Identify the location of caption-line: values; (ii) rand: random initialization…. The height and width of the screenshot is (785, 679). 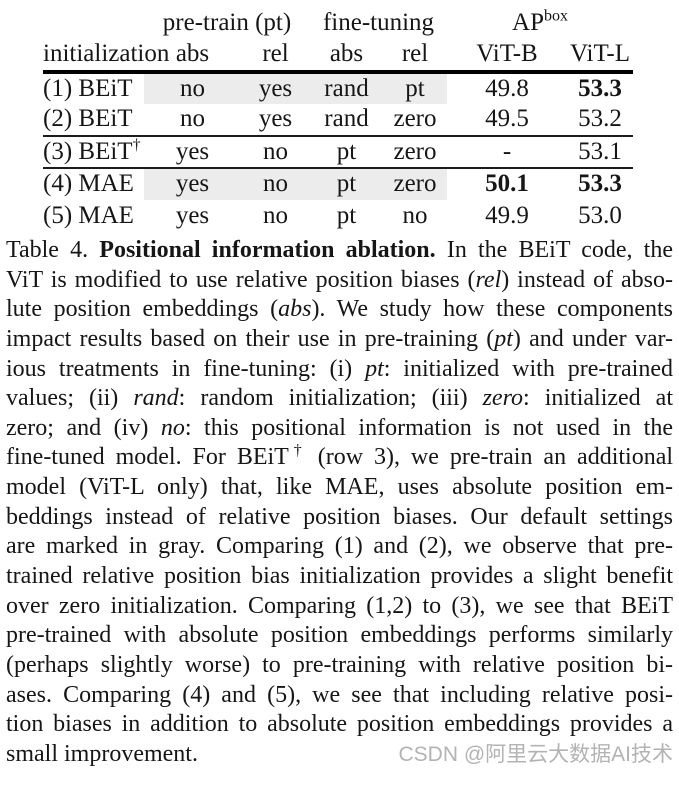
(339, 399).